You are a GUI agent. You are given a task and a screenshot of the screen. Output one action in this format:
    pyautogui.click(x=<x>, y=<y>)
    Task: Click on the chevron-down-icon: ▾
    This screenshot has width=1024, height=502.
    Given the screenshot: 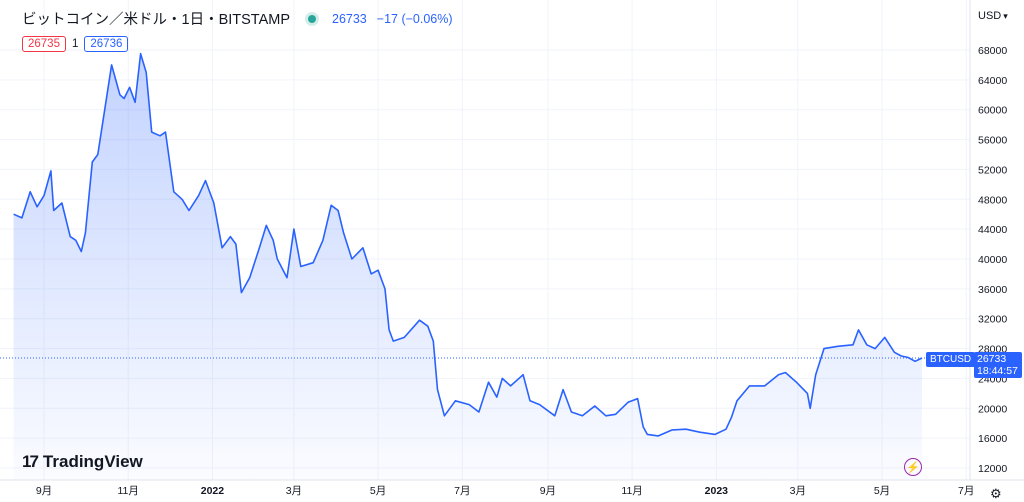 What is the action you would take?
    pyautogui.click(x=1005, y=16)
    